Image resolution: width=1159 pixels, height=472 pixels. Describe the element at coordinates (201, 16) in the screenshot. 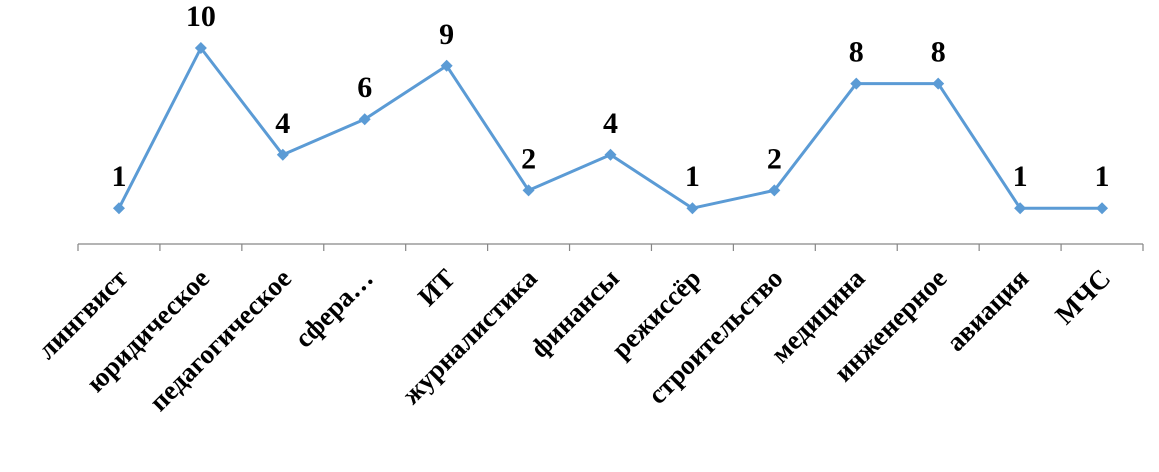

I see `data-label: 10` at that location.